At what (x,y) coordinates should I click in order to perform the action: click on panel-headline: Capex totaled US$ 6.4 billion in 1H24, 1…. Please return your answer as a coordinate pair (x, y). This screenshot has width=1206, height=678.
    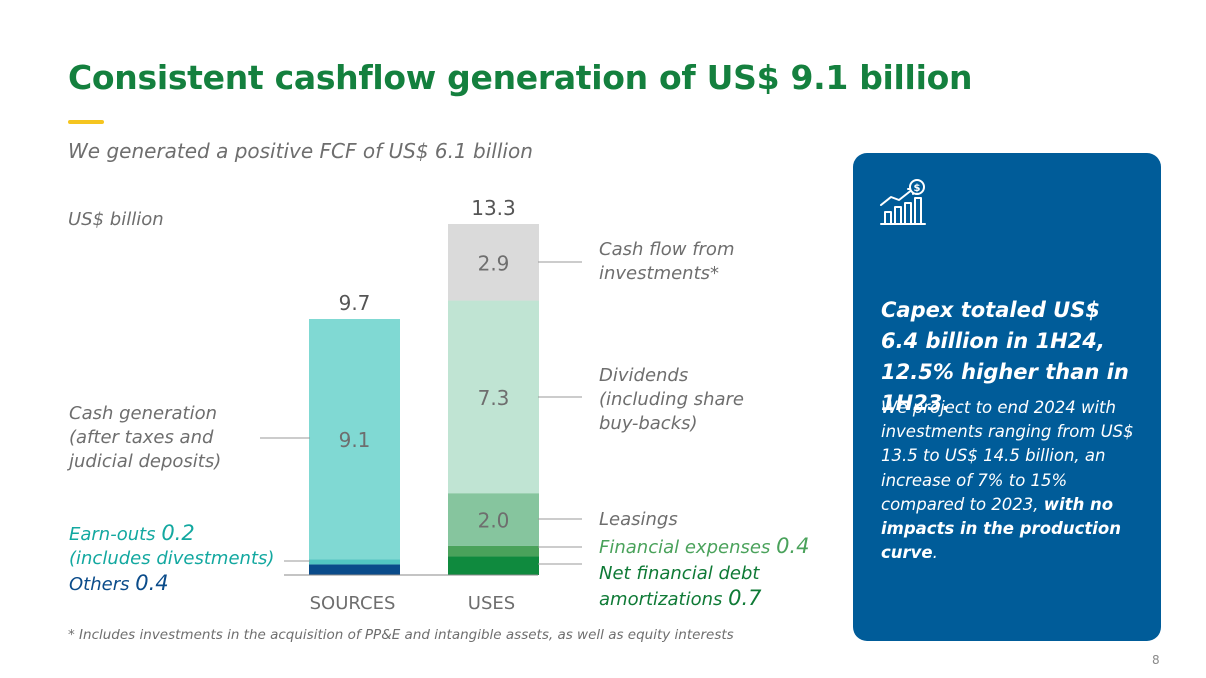
    Looking at the image, I should click on (1005, 356).